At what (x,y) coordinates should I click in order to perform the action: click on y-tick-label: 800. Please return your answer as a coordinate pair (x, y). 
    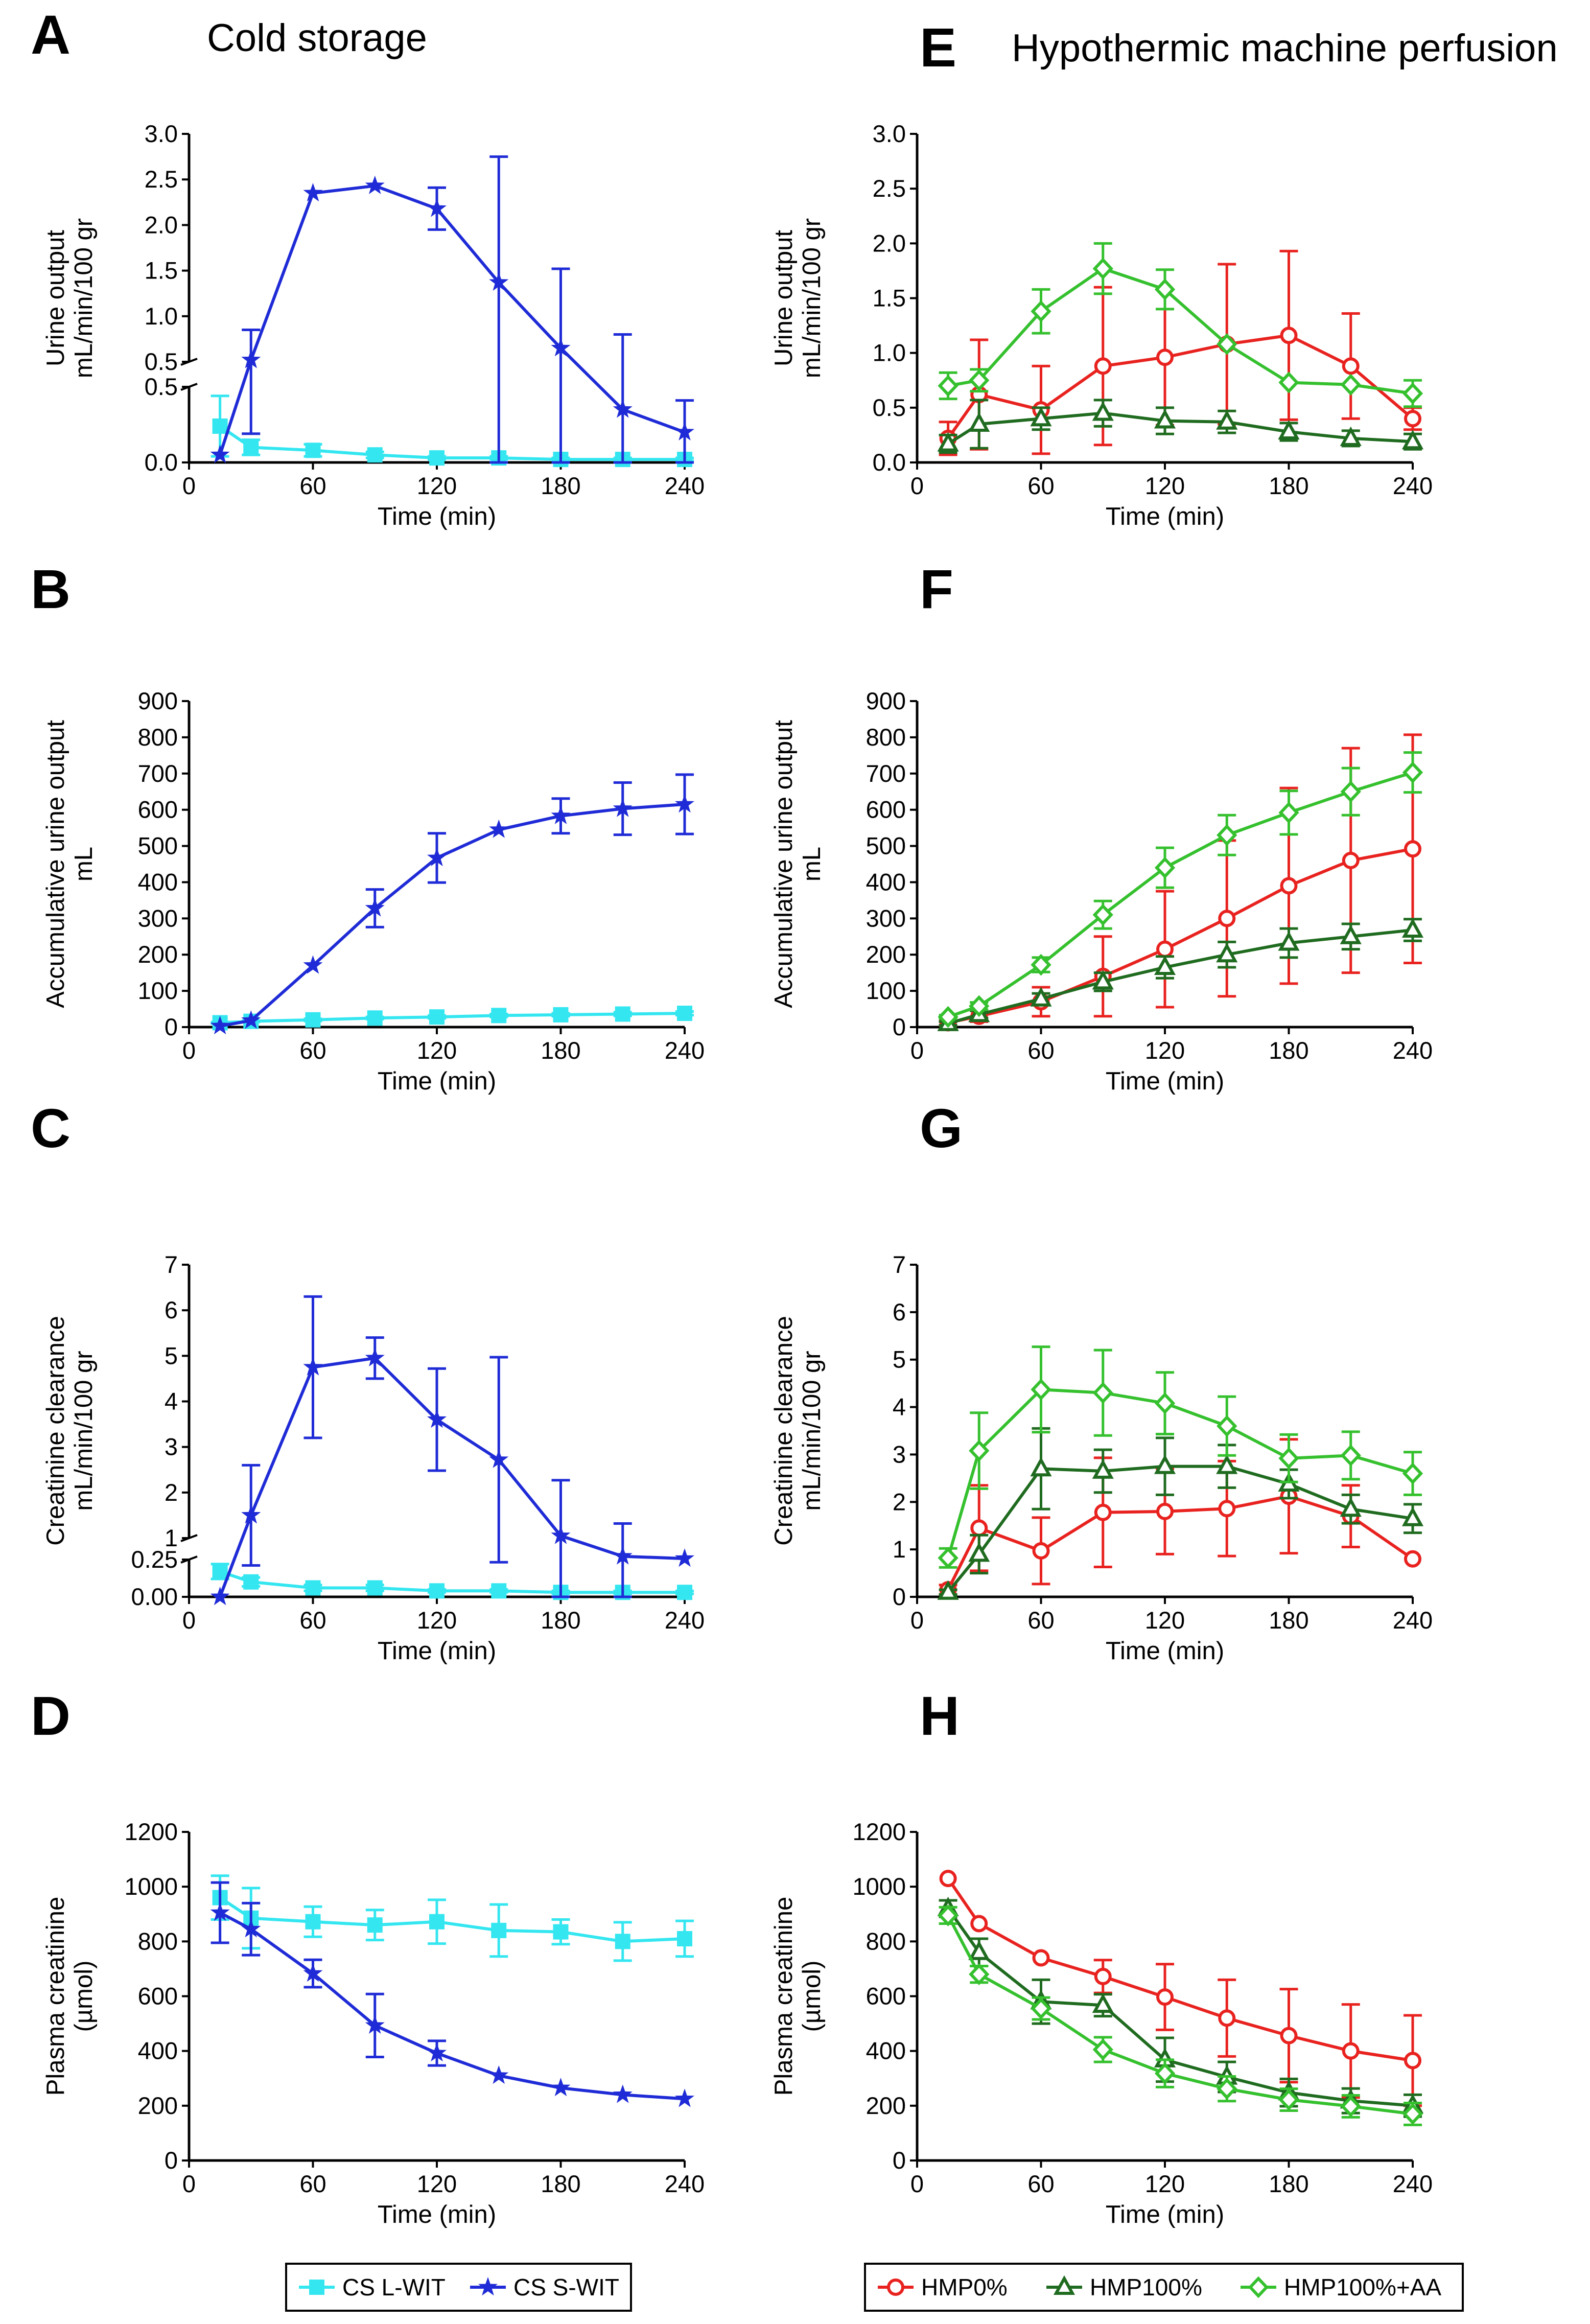
    Looking at the image, I should click on (886, 1941).